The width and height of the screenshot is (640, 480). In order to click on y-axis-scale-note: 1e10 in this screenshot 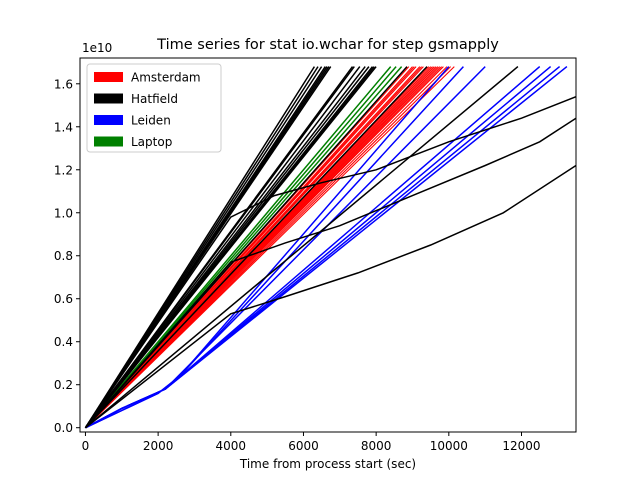, I will do `click(97, 48)`.